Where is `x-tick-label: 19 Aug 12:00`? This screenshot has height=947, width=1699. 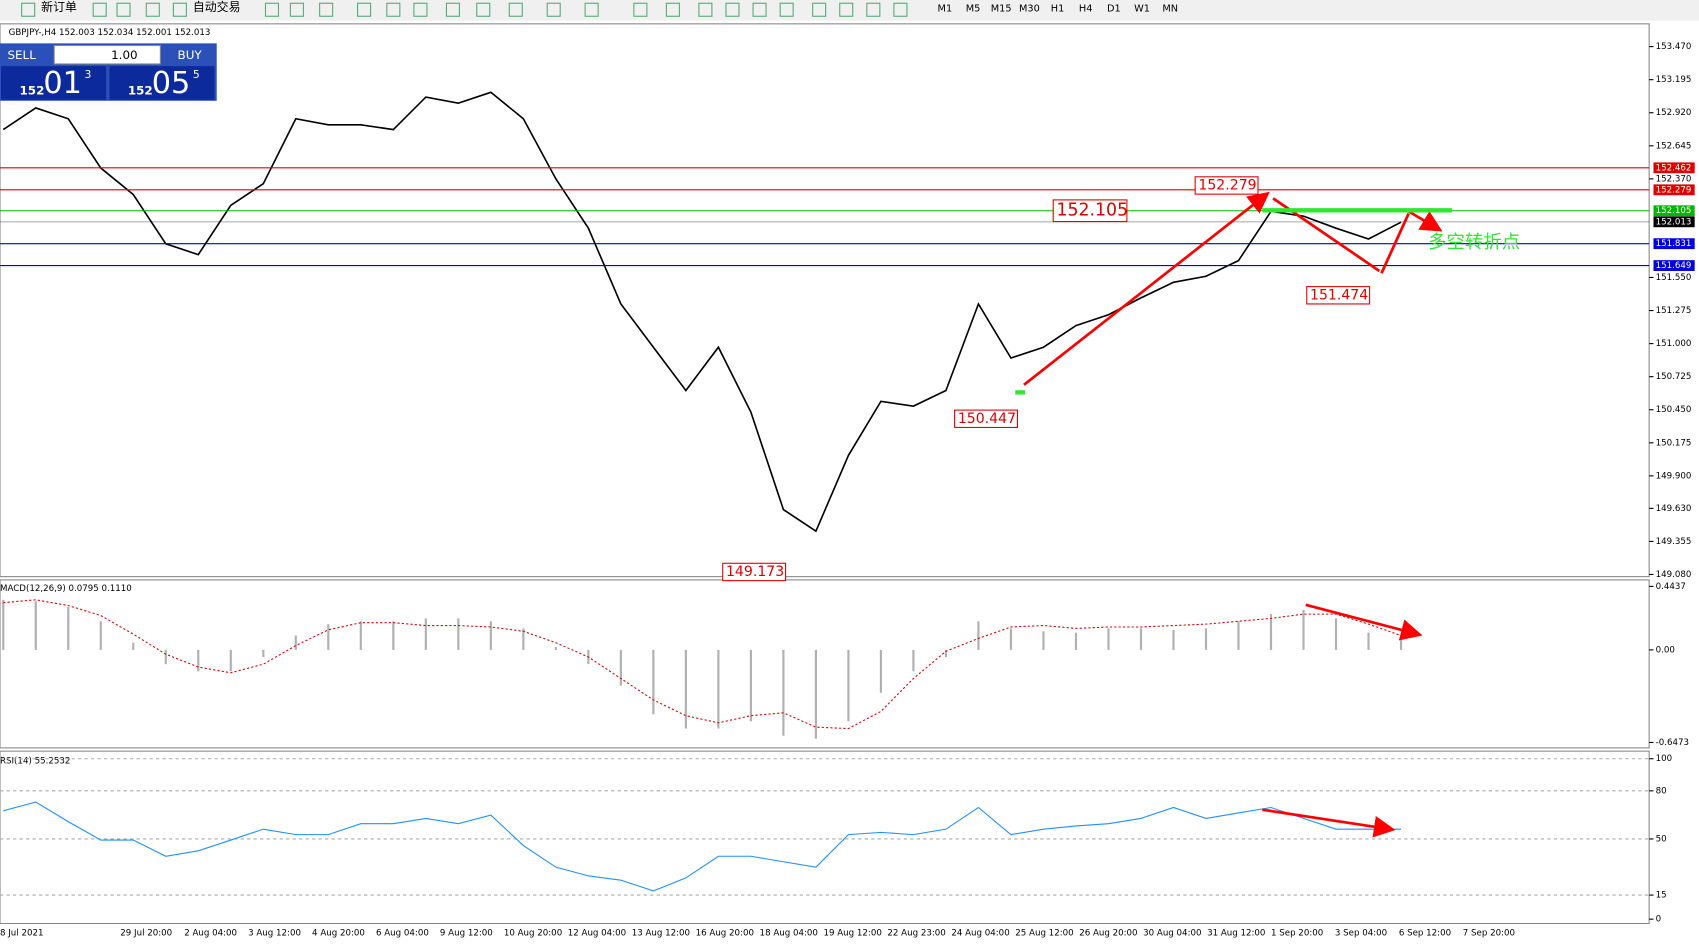
x-tick-label: 19 Aug 12:00 is located at coordinates (852, 934).